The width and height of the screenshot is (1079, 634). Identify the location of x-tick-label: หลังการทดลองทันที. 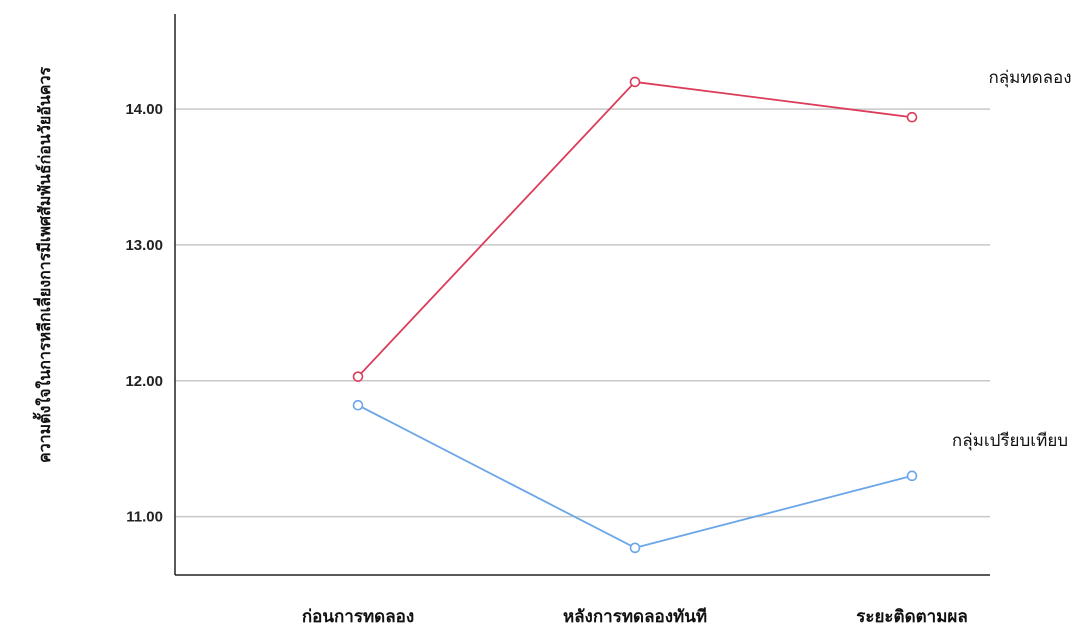
(635, 616).